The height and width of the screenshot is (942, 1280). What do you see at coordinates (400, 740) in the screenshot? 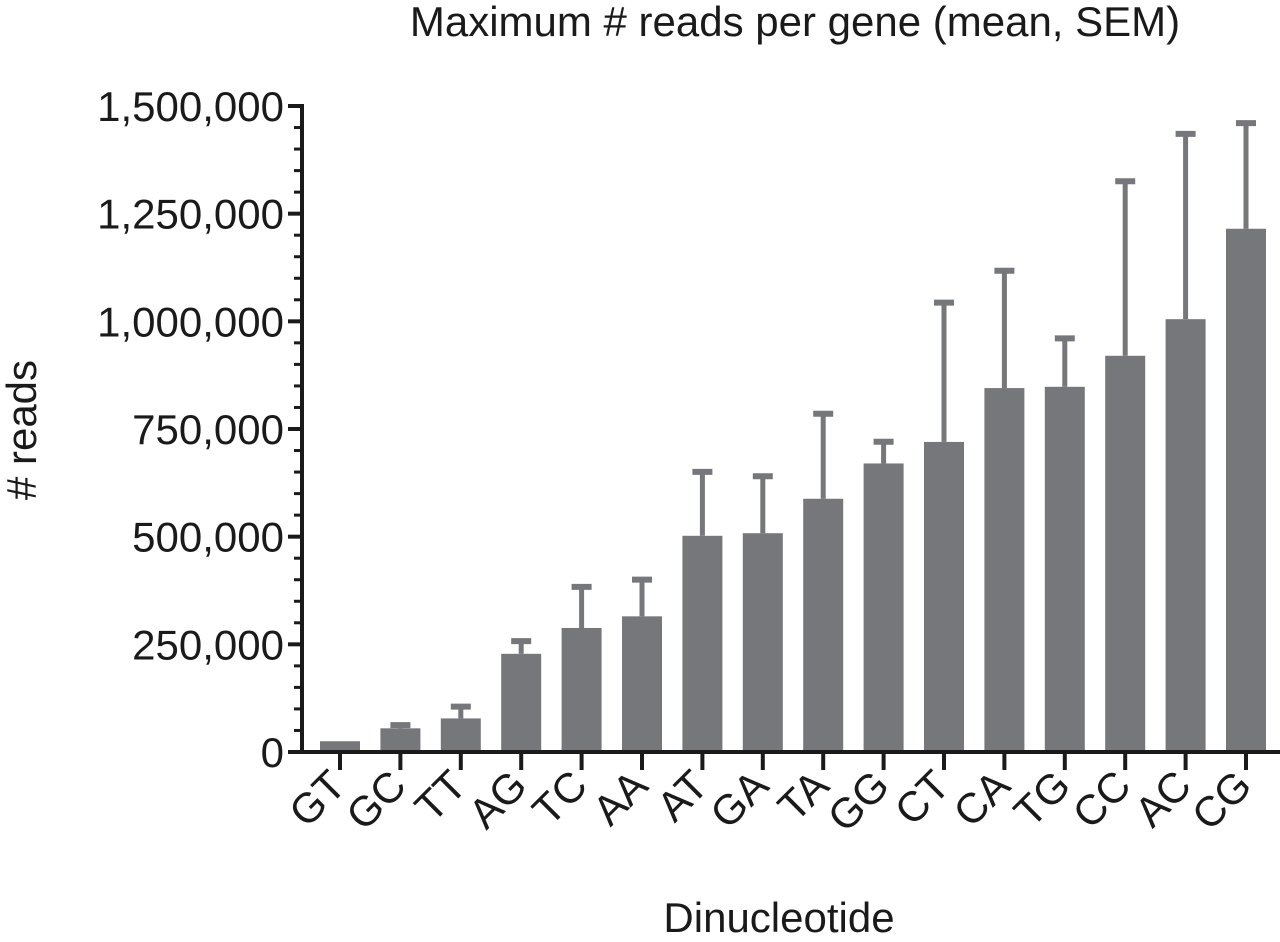
I see `bar-gc` at bounding box center [400, 740].